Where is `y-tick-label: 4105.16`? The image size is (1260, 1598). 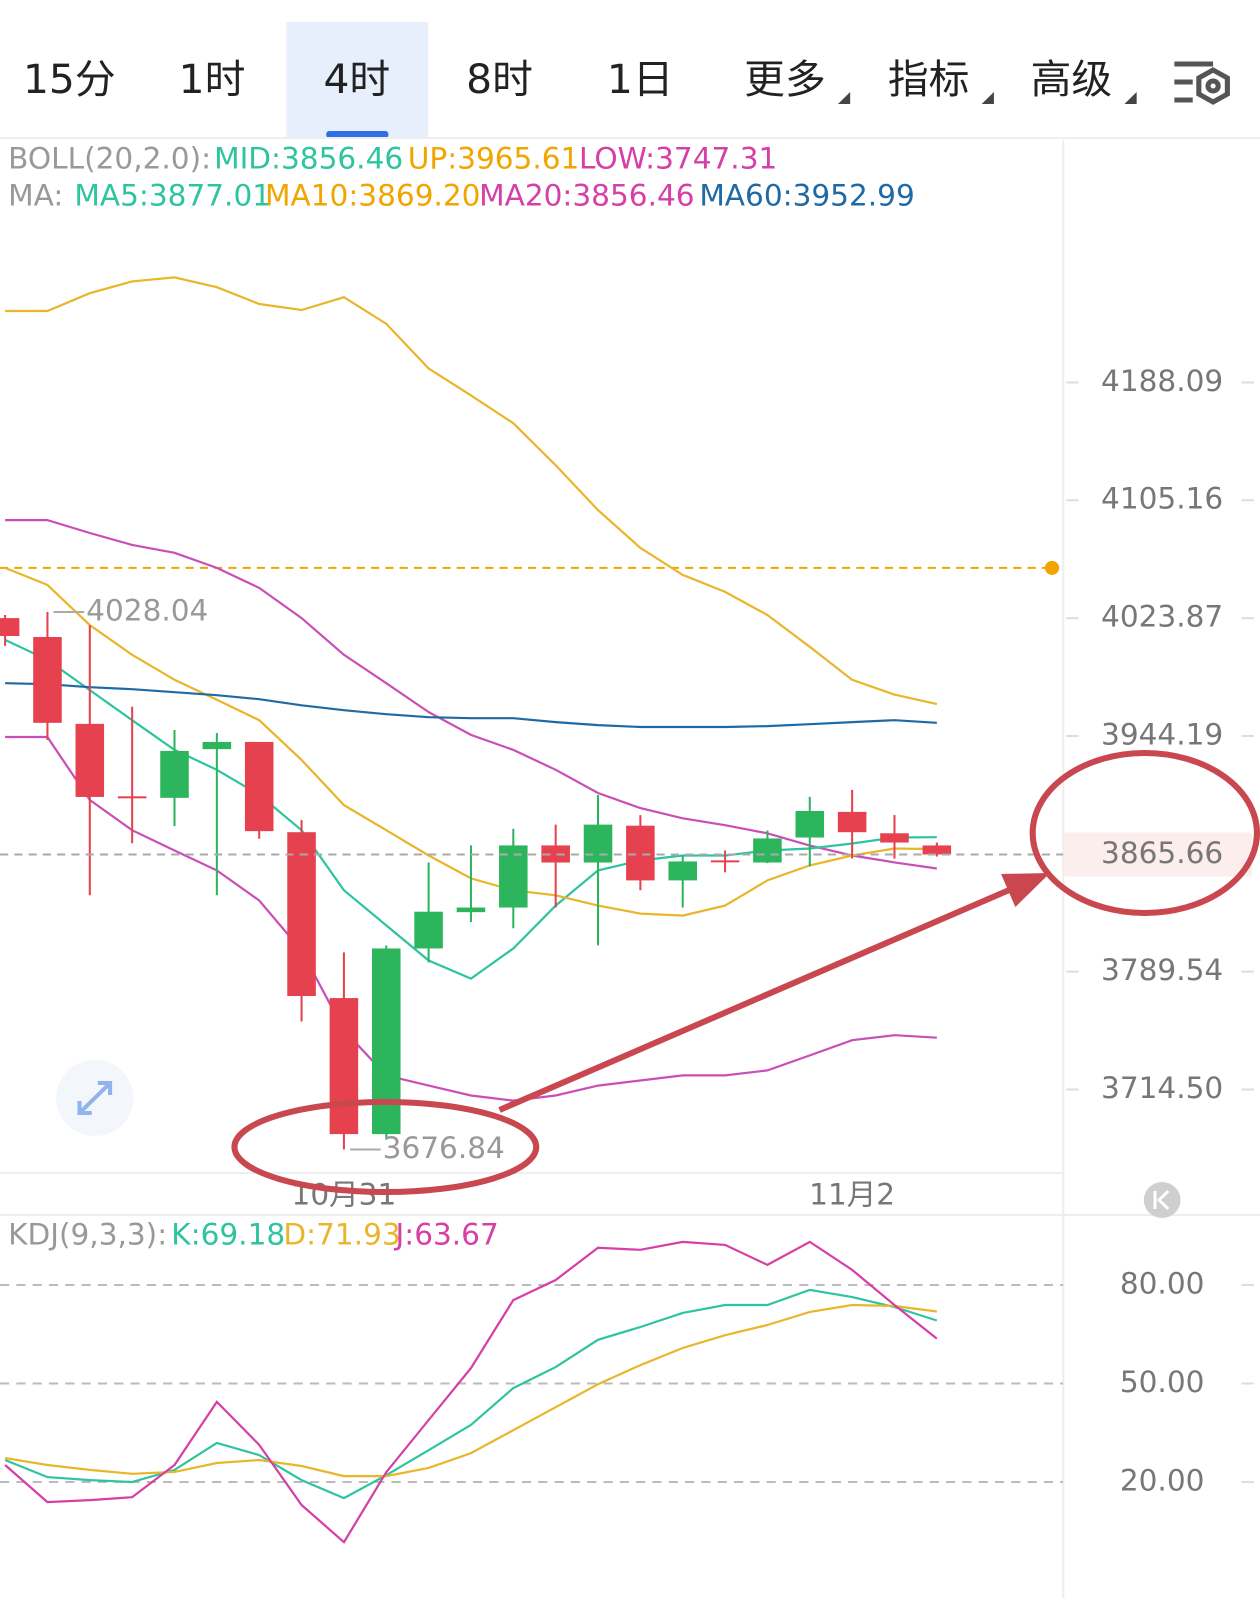
y-tick-label: 4105.16 is located at coordinates (1162, 499).